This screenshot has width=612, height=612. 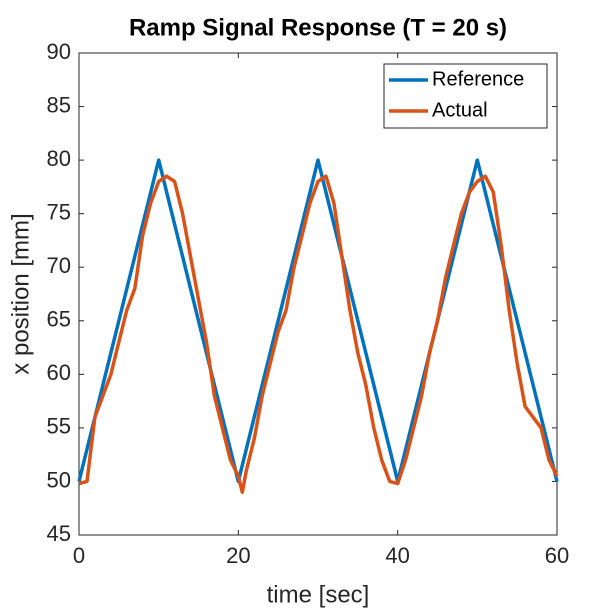 I want to click on legend-box, so click(x=465, y=96).